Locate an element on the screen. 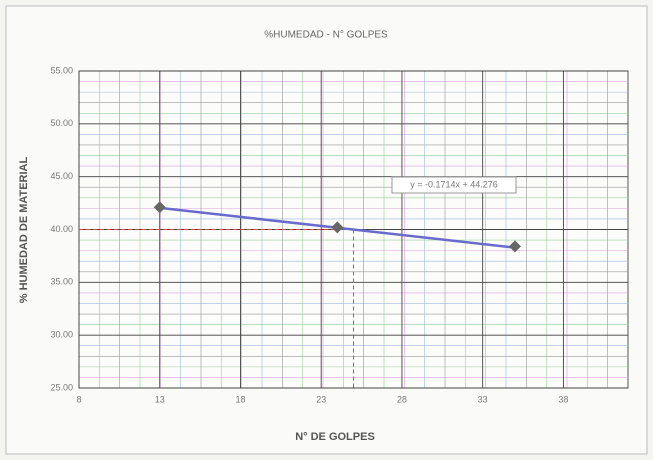  y-axis-title: % HUMEDAD DE MATERIAL is located at coordinates (24, 229).